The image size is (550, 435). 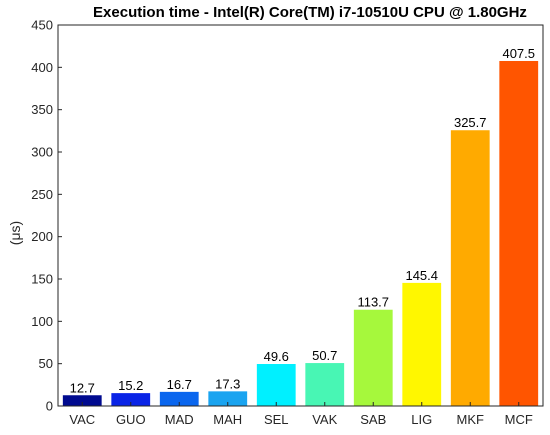 I want to click on data-label-sab: 113.7, so click(x=373, y=302).